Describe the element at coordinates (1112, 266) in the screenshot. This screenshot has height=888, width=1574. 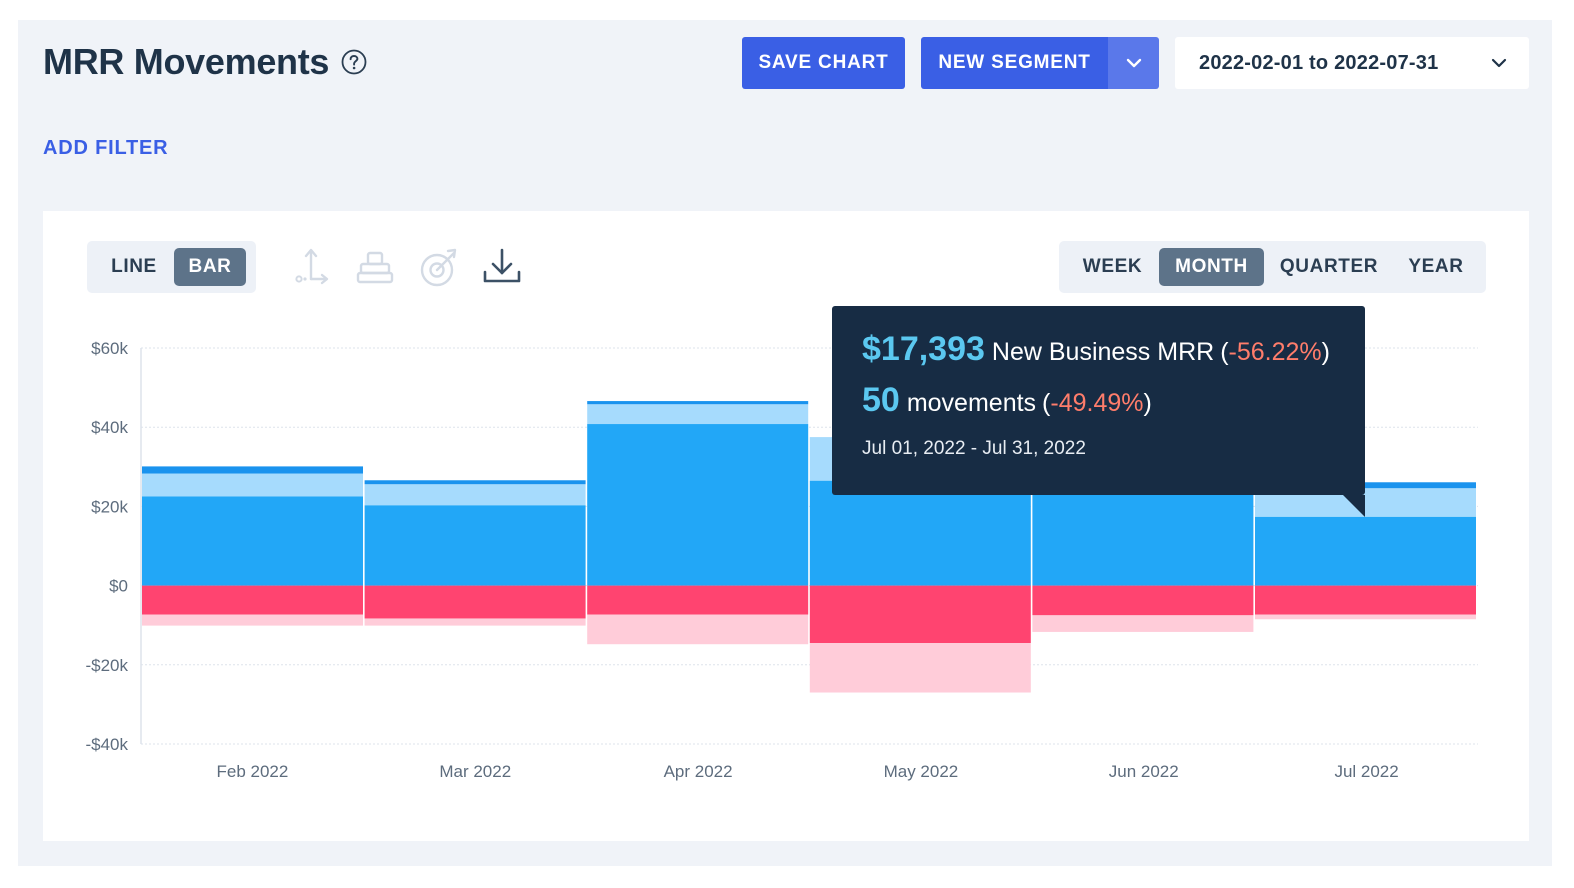
I see `period-week: WEEK` at that location.